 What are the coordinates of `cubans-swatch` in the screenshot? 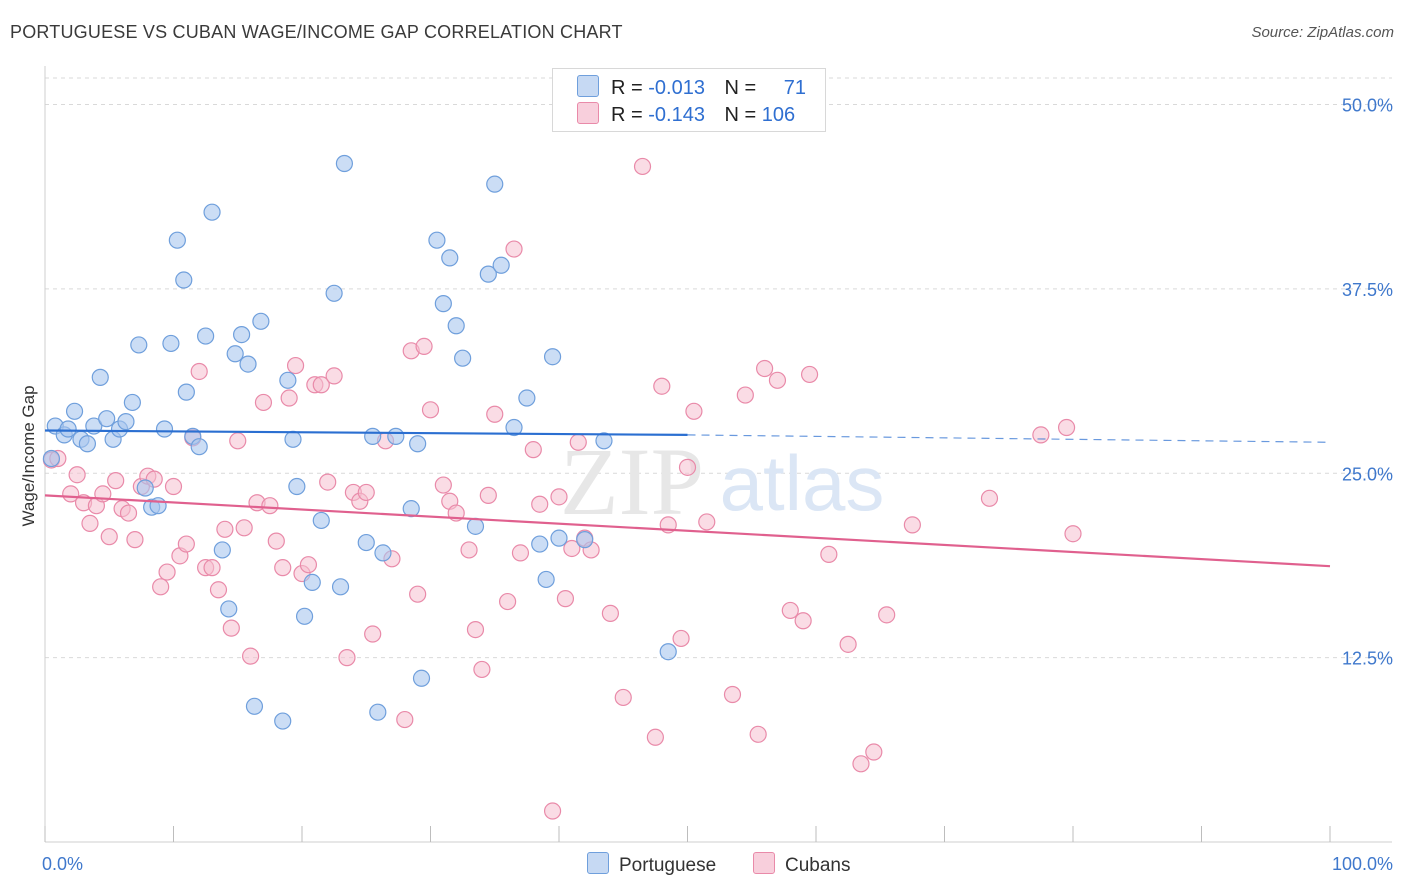 It's located at (588, 113).